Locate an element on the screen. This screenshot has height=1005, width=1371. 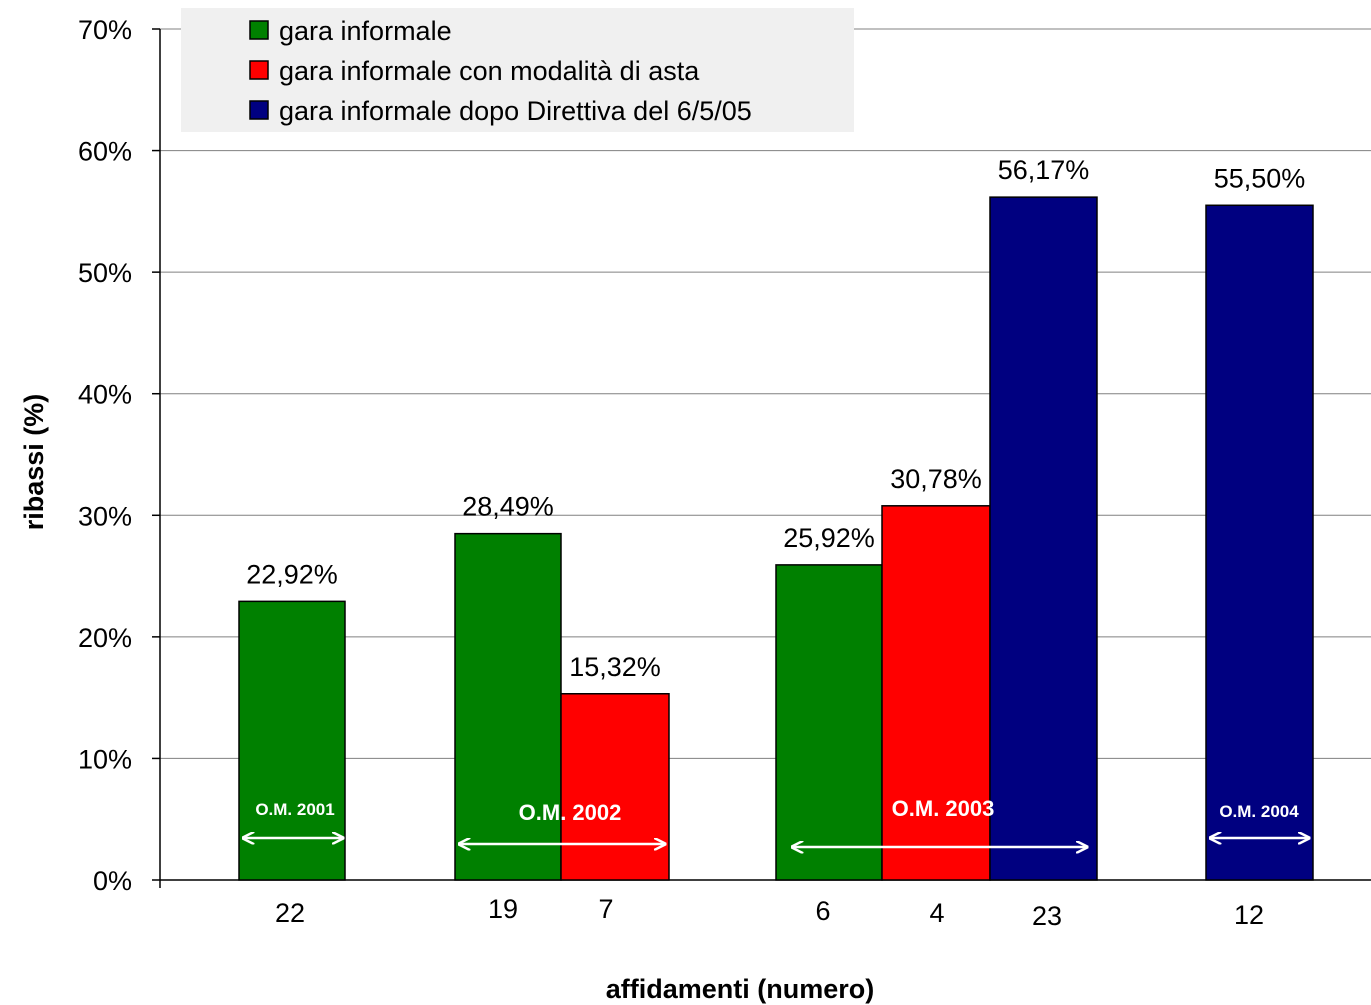
legend-box is located at coordinates (517, 70).